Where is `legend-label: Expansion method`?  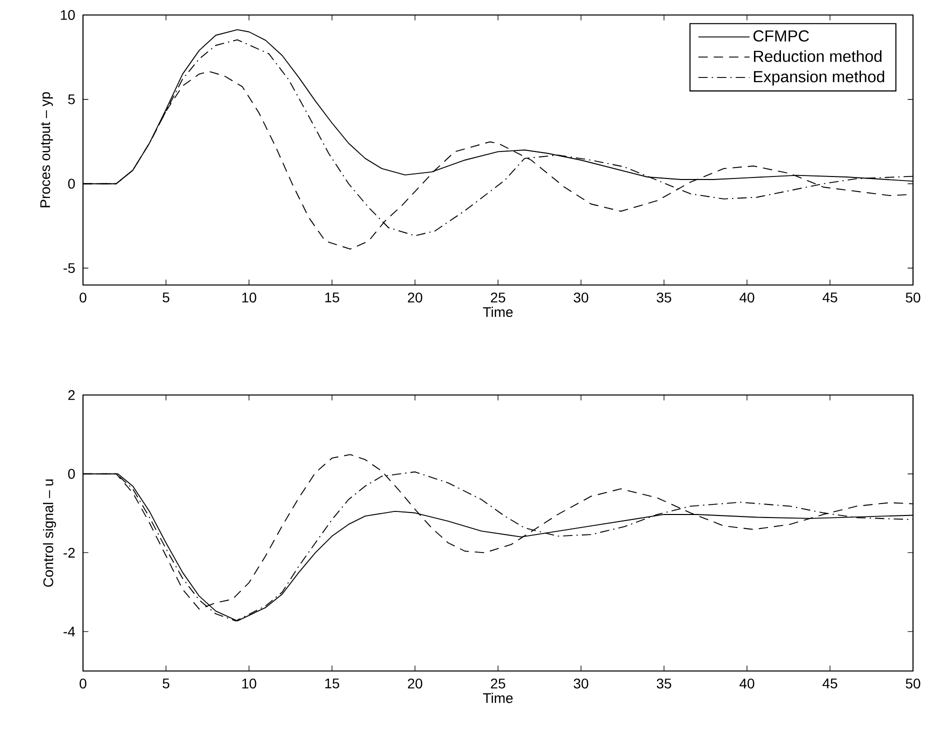 legend-label: Expansion method is located at coordinates (819, 78).